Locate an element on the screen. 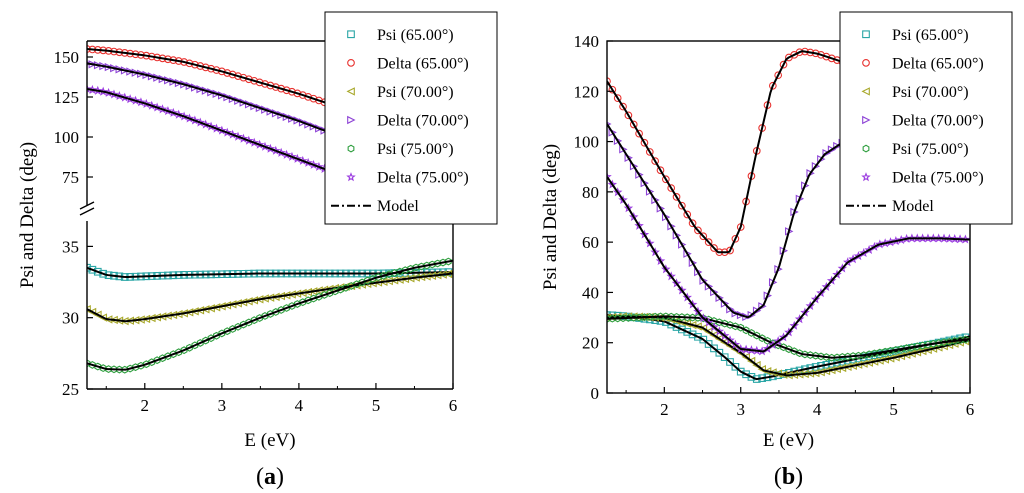 Image resolution: width=1024 pixels, height=493 pixels. y-tick-label: 25 is located at coordinates (70, 389).